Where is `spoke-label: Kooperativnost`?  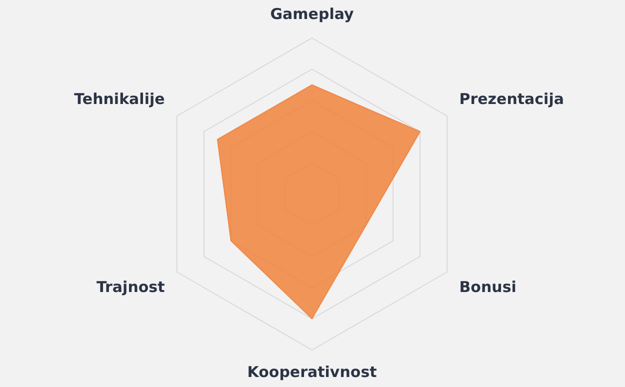
spoke-label: Kooperativnost is located at coordinates (312, 371).